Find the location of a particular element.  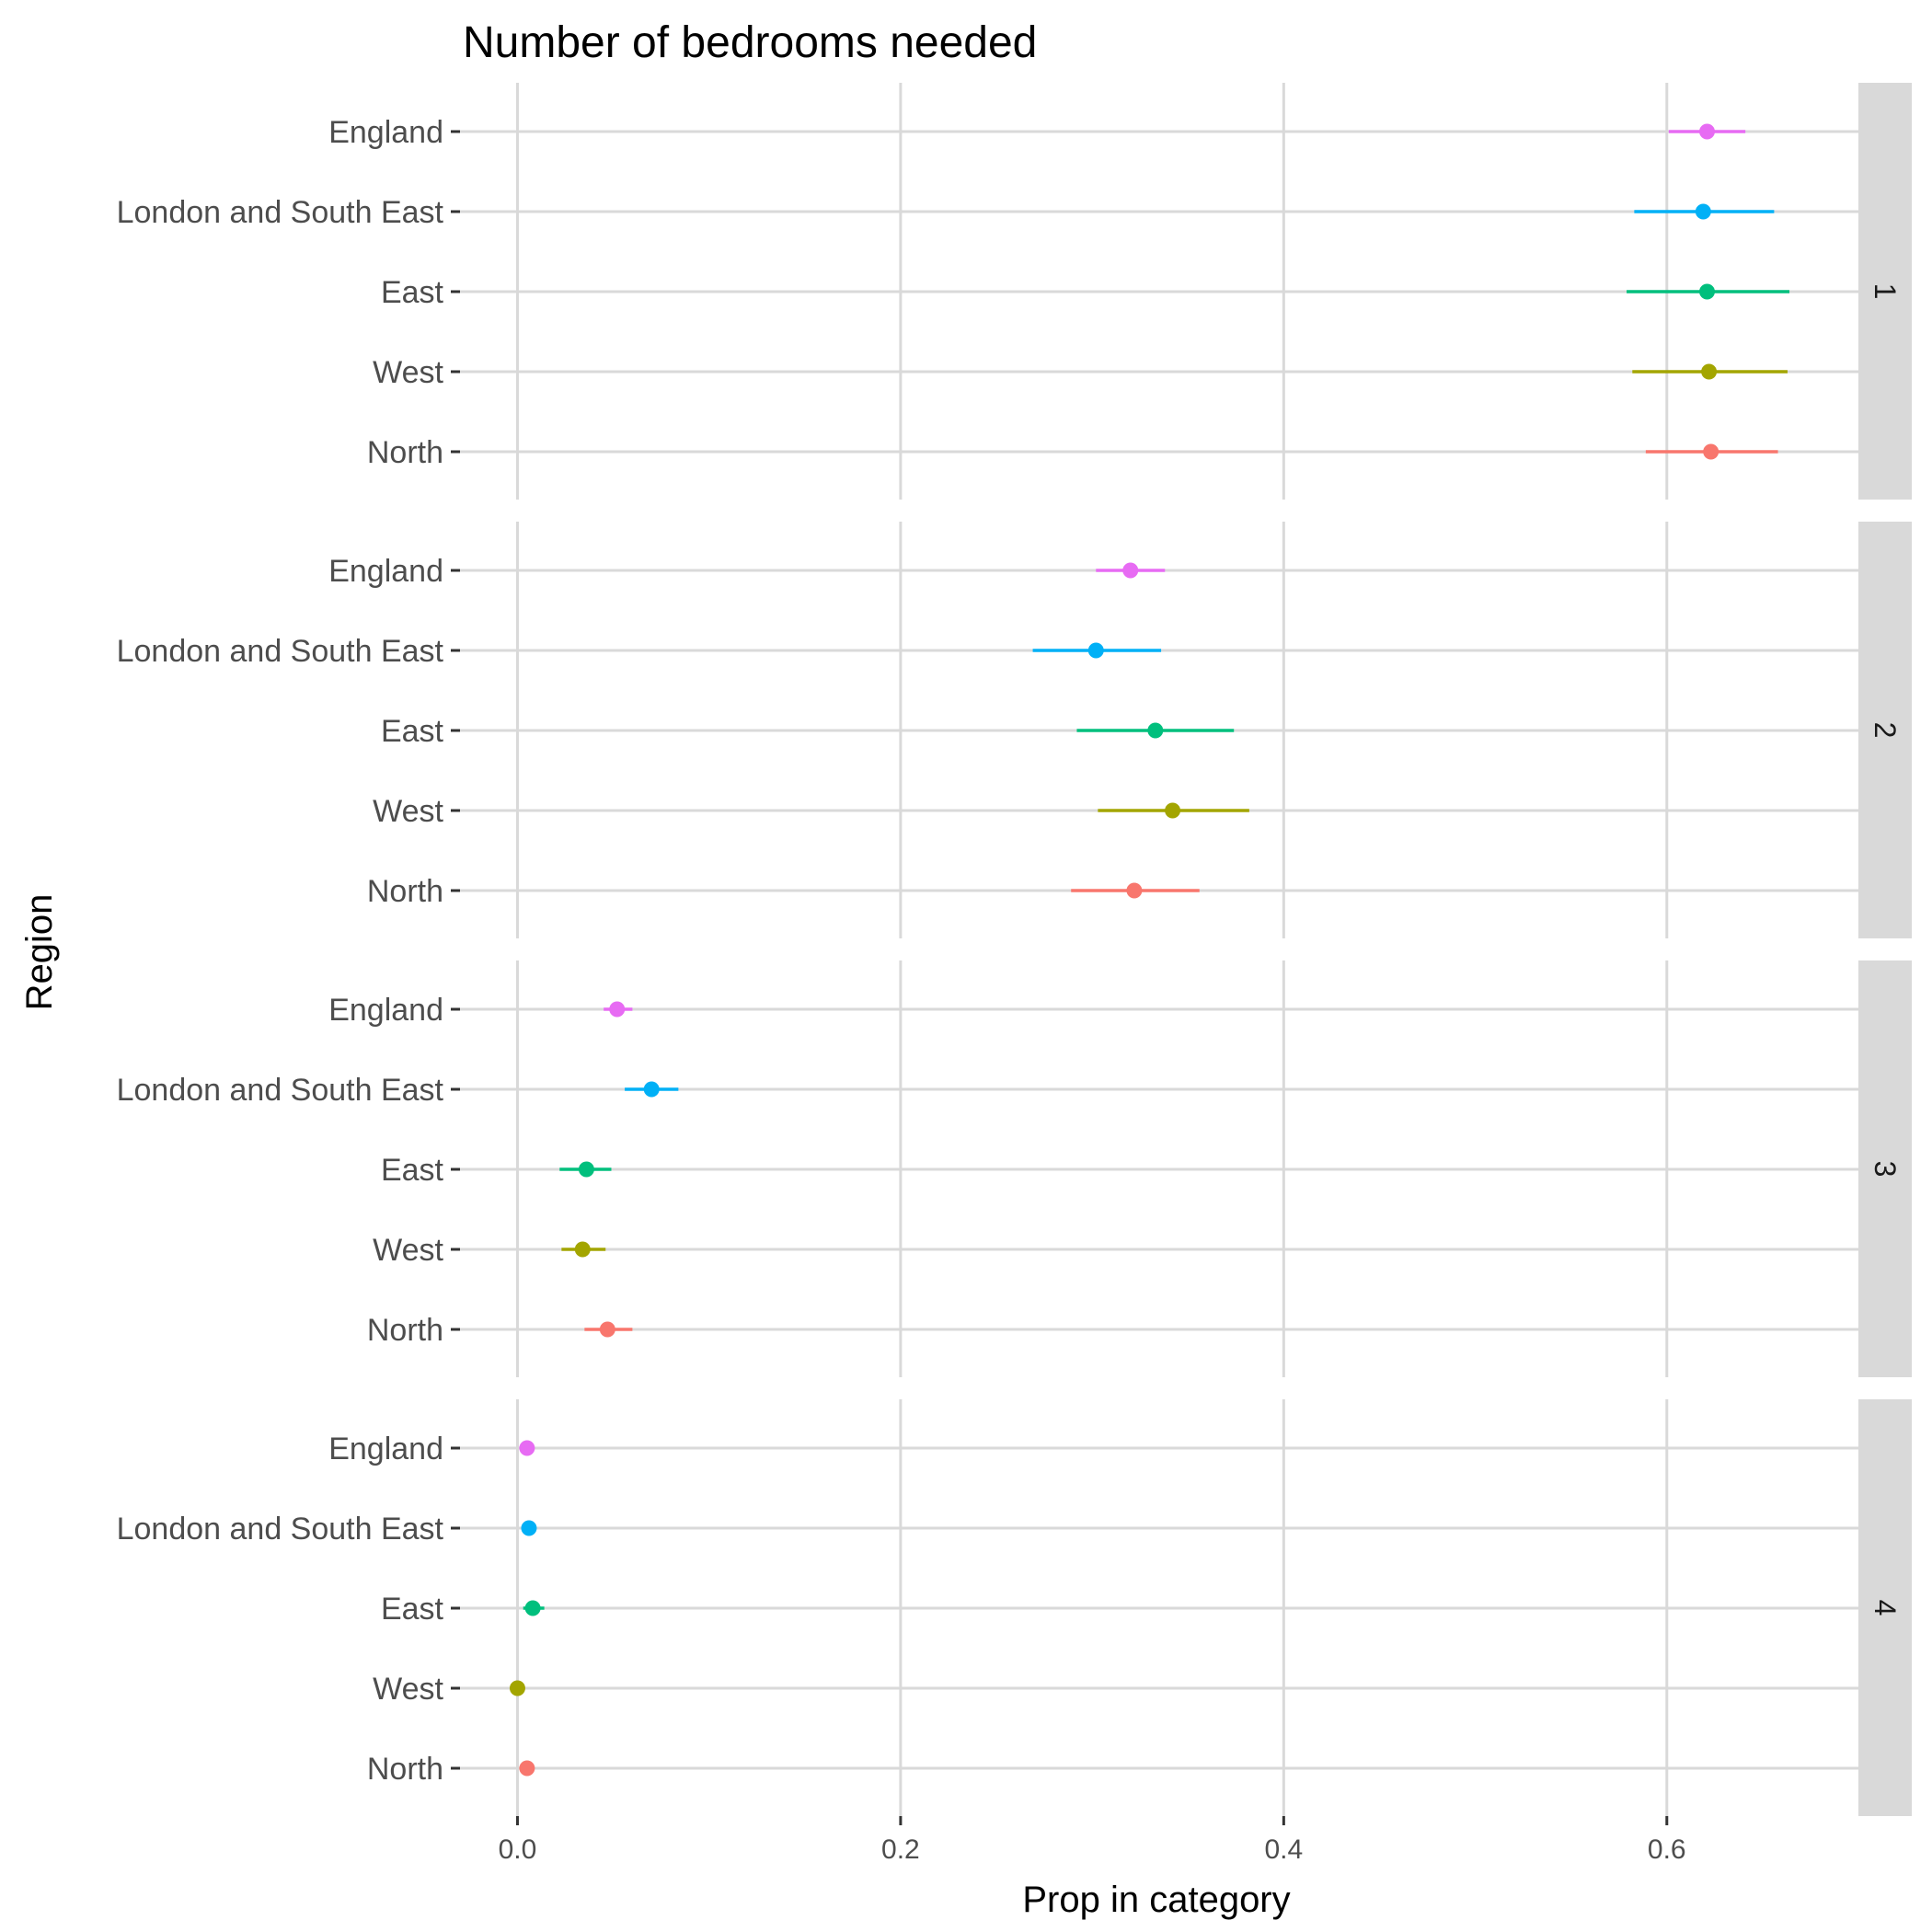

chart-title: Number of bedrooms needed is located at coordinates (750, 42).